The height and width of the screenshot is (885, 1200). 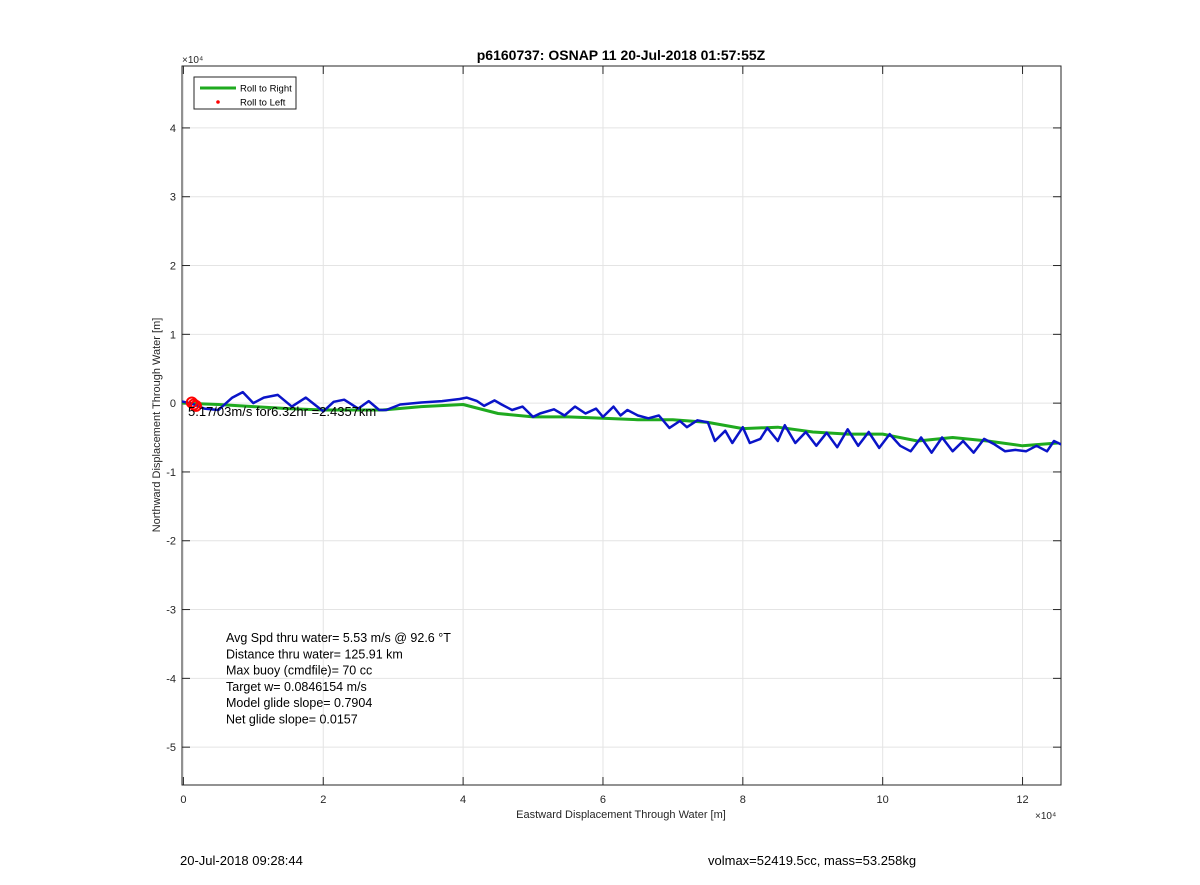 I want to click on x-exponent-label: ×10⁴, so click(x=1045, y=816).